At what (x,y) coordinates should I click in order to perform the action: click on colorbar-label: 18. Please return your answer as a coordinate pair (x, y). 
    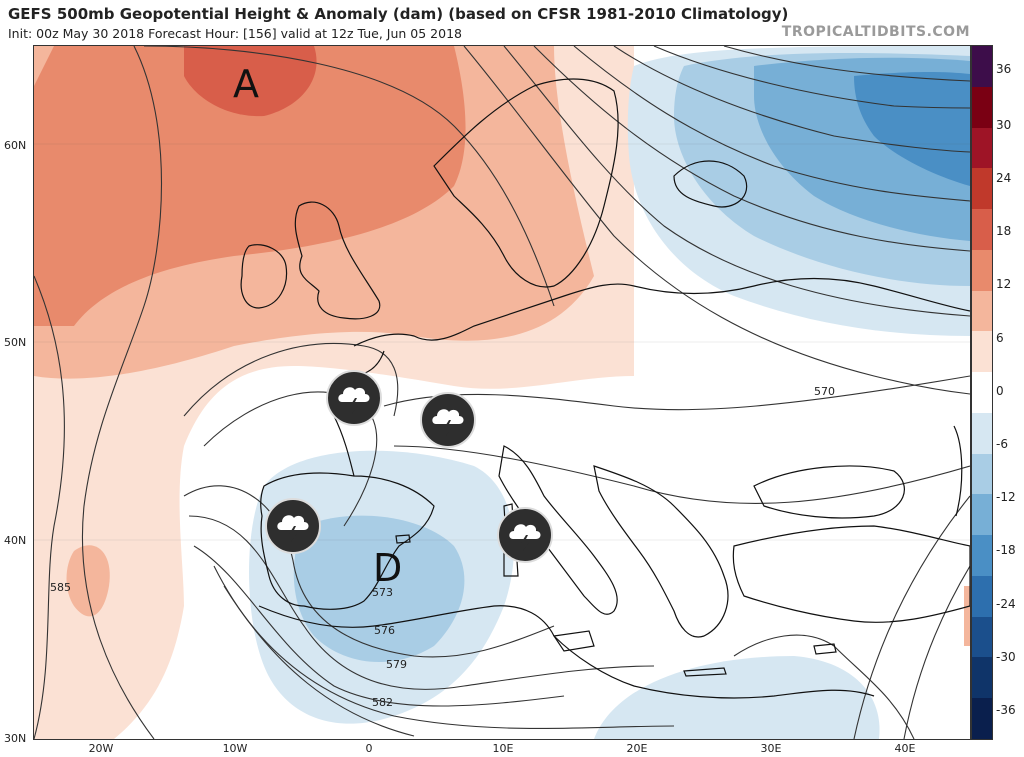
    Looking at the image, I should click on (1004, 231).